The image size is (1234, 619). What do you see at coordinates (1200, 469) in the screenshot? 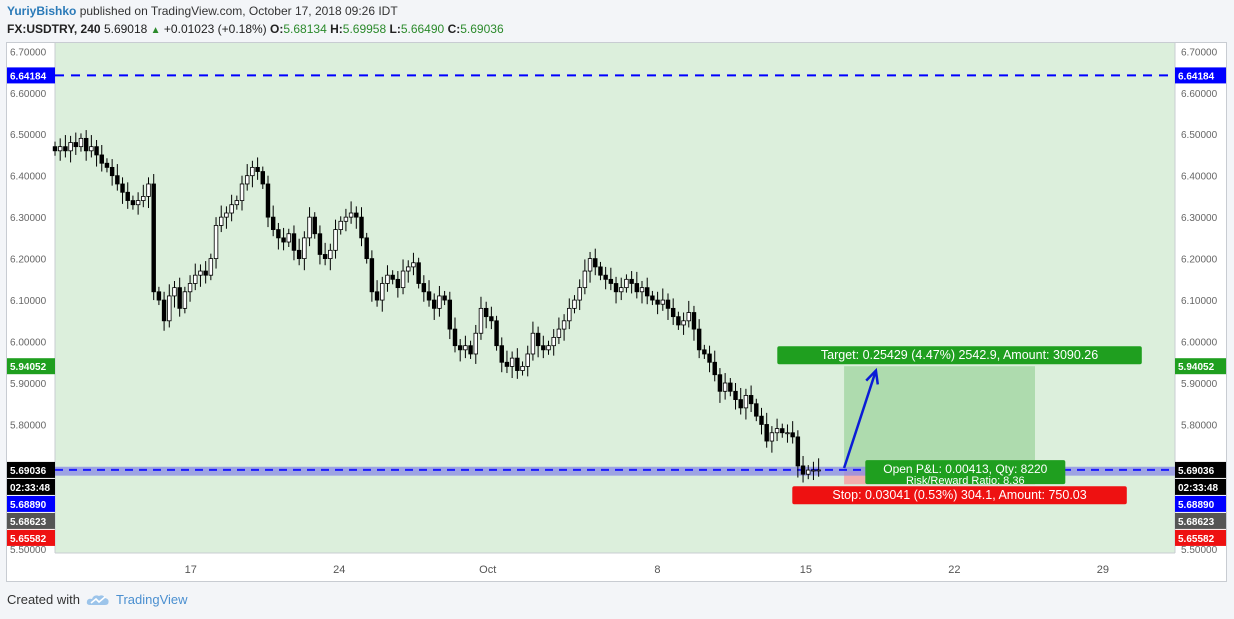
I see `last-price-tag-right-bg` at bounding box center [1200, 469].